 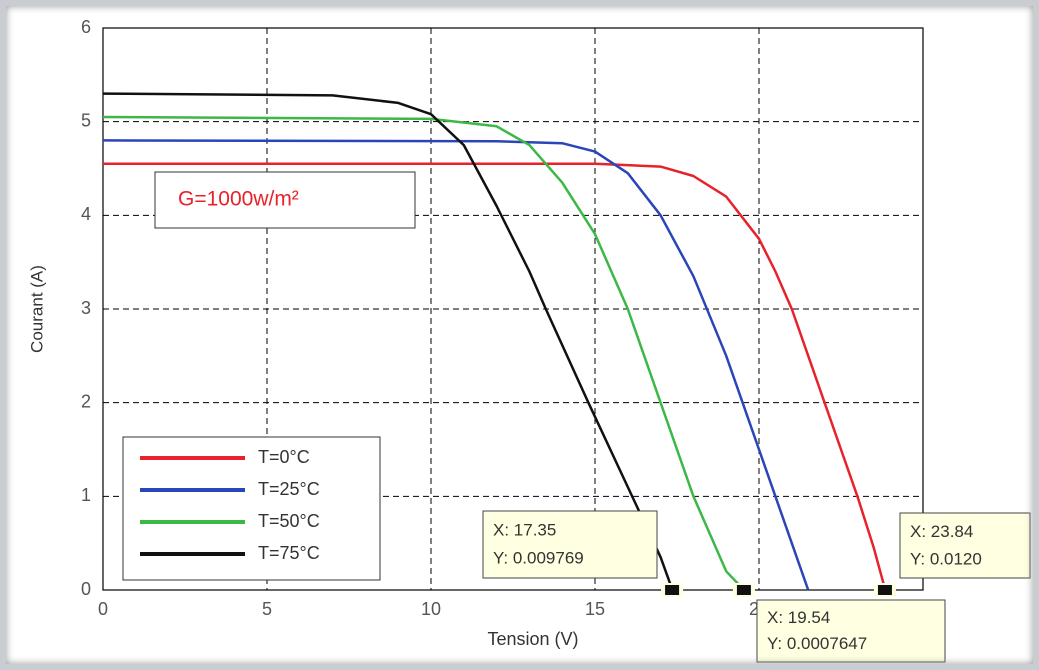 I want to click on annotation-box, so click(x=285, y=200).